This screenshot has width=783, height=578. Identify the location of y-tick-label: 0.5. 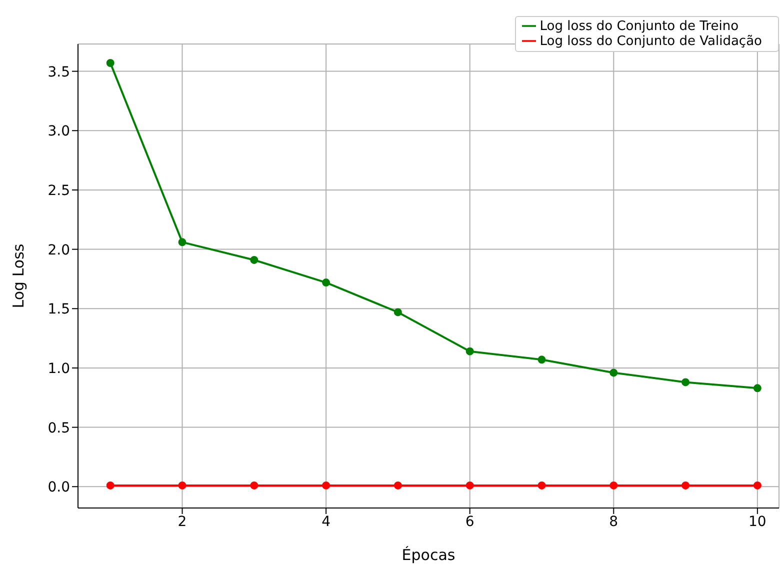
(59, 428).